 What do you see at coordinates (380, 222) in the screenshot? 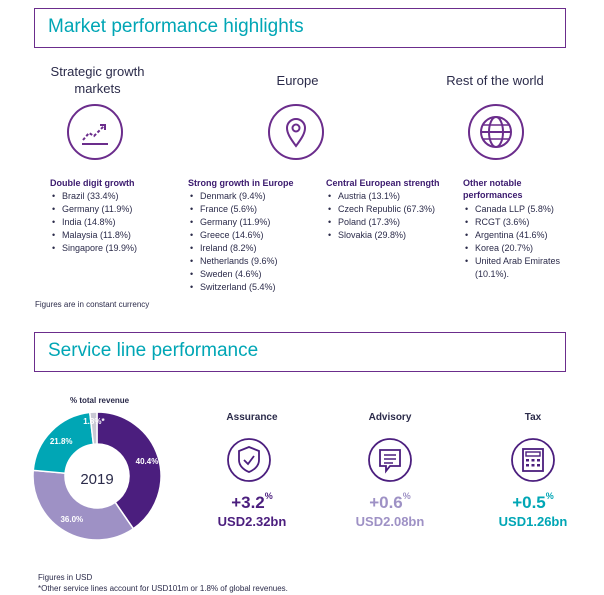
I see `list-item: Poland (17.3%)` at bounding box center [380, 222].